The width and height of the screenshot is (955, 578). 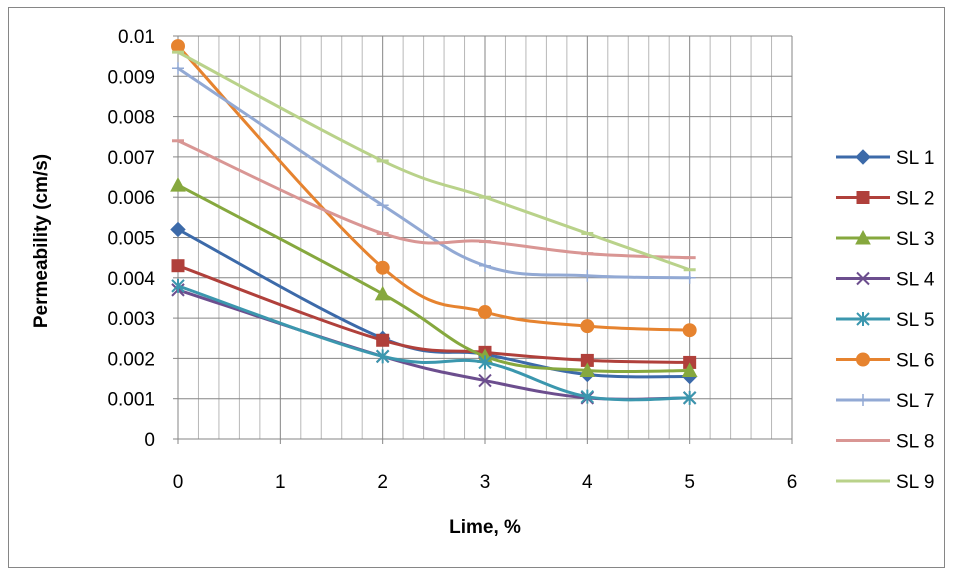 I want to click on legend-entry: SL 7, so click(x=885, y=401).